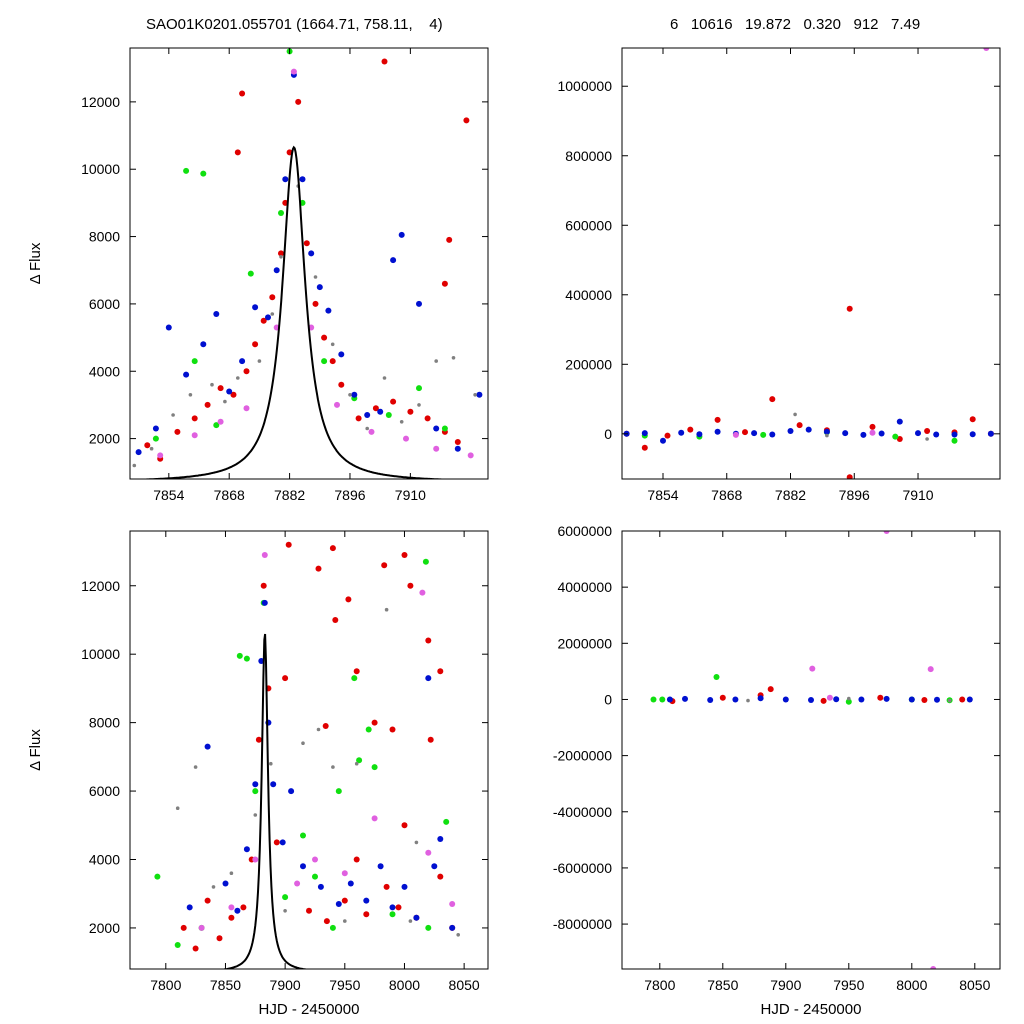  Describe the element at coordinates (588, 156) in the screenshot. I see `y-tick-label: 800000` at that location.